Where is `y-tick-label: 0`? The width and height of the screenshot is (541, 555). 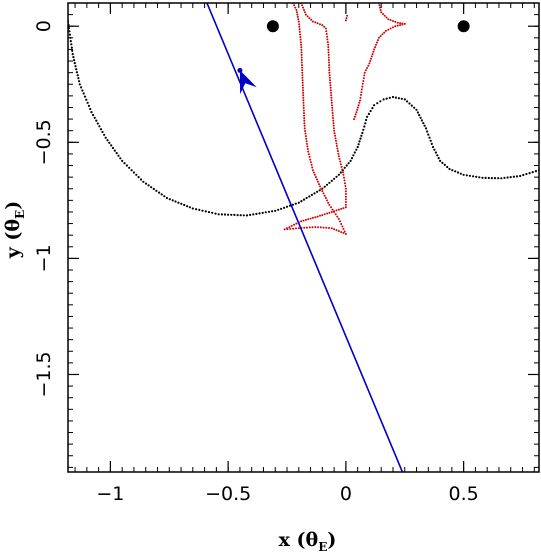
y-tick-label: 0 is located at coordinates (44, 26).